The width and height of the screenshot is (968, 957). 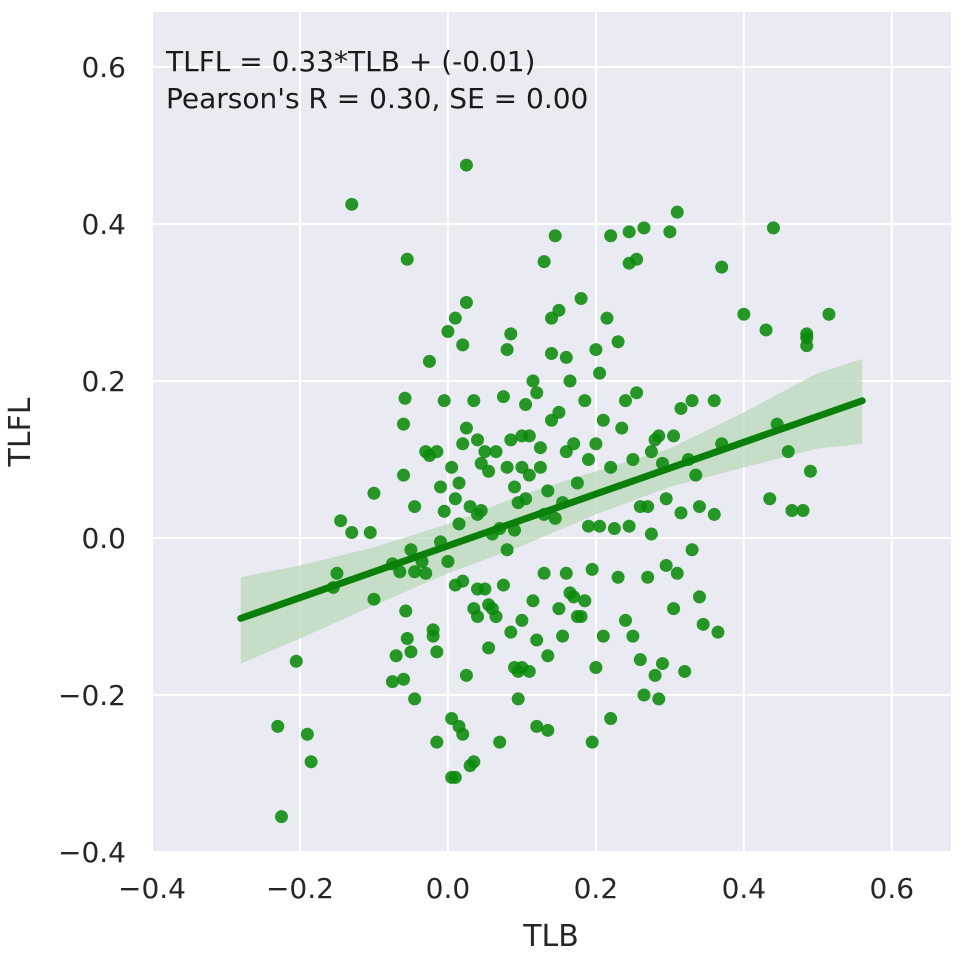 What do you see at coordinates (103, 381) in the screenshot?
I see `y-tick-label: 0.2` at bounding box center [103, 381].